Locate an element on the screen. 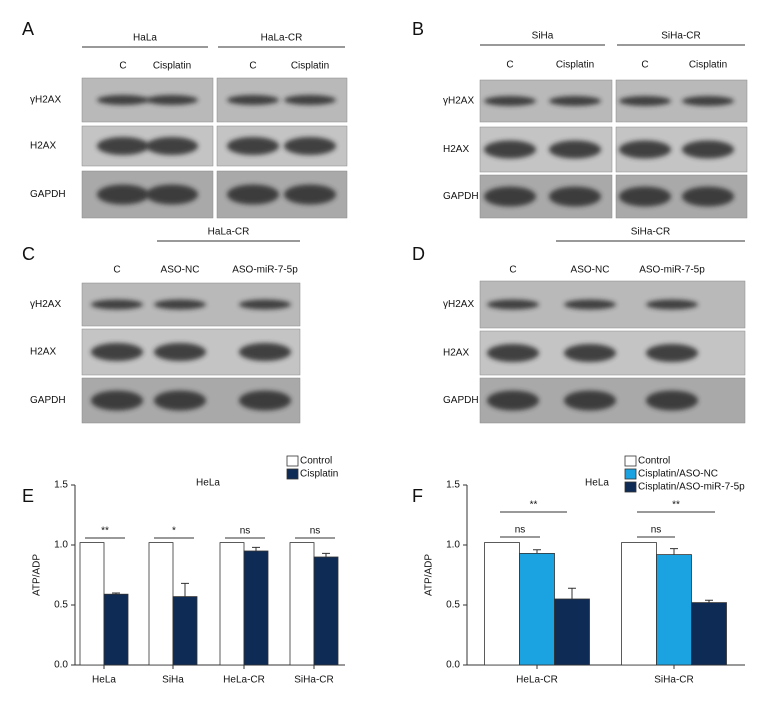 This screenshot has width=780, height=720. group-label: SiHa is located at coordinates (543, 36).